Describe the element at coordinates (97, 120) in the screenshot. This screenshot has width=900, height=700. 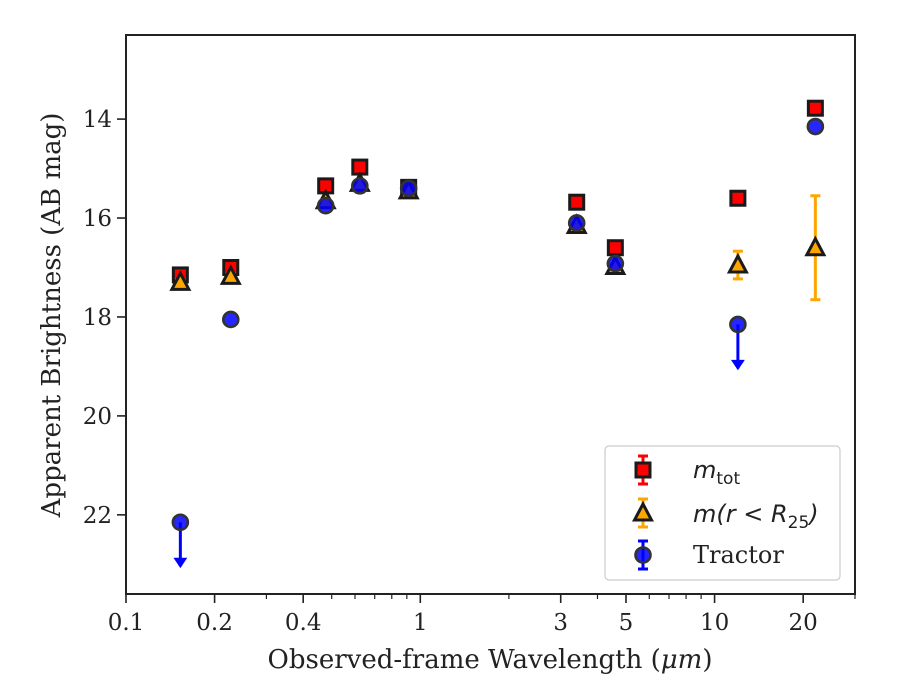
I see `y-tick-label: 14` at that location.